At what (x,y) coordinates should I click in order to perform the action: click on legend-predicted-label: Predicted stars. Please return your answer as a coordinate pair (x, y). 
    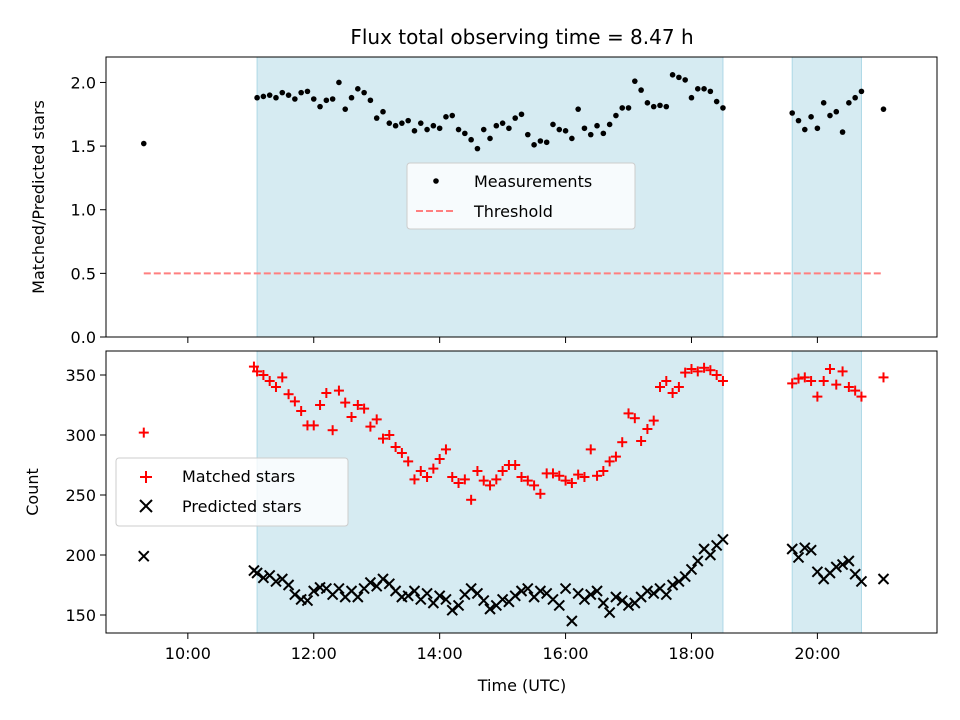
    Looking at the image, I should click on (242, 506).